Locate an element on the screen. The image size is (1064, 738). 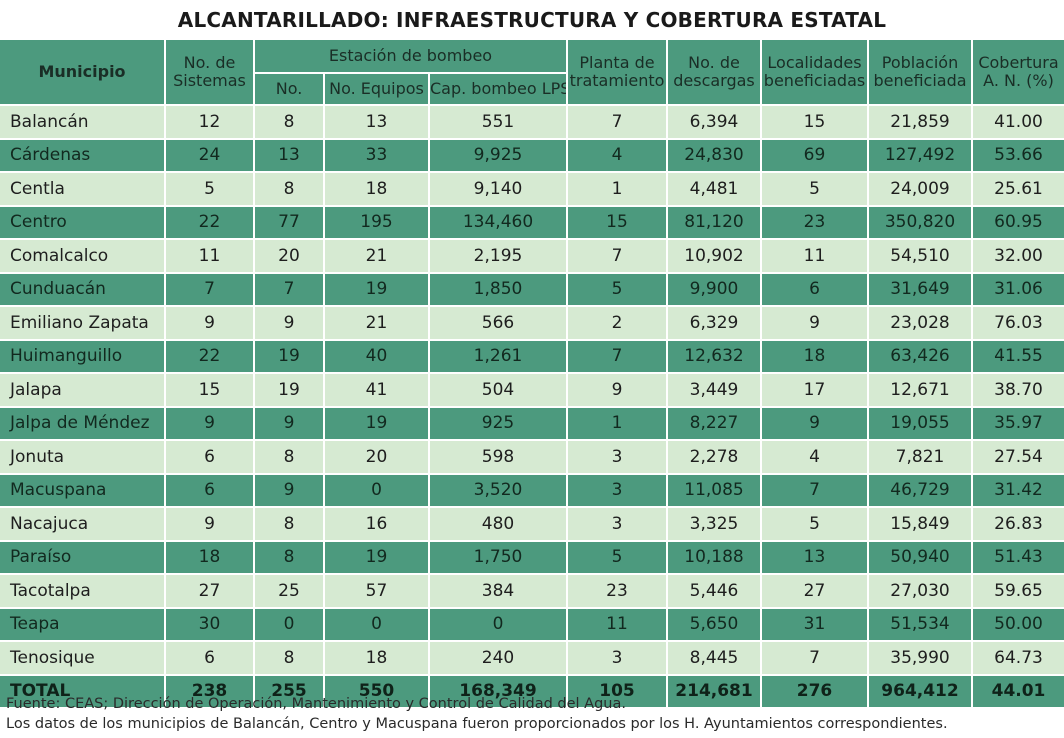
table-row: Centla 5 8 18 9,140 1 4,481 5 24,009 25.61 is located at coordinates (532, 189).